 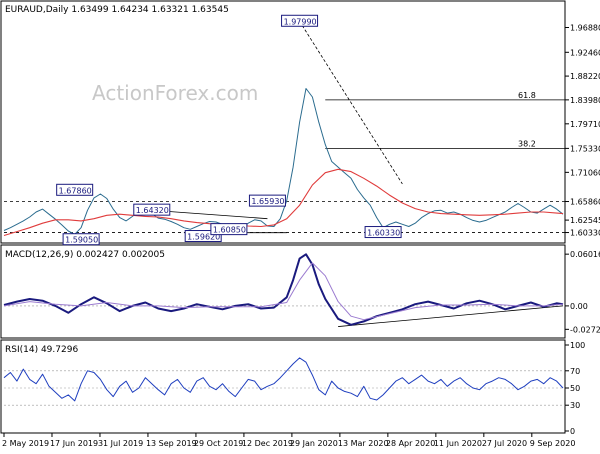 I want to click on series-line-signal, so click(x=283, y=291).